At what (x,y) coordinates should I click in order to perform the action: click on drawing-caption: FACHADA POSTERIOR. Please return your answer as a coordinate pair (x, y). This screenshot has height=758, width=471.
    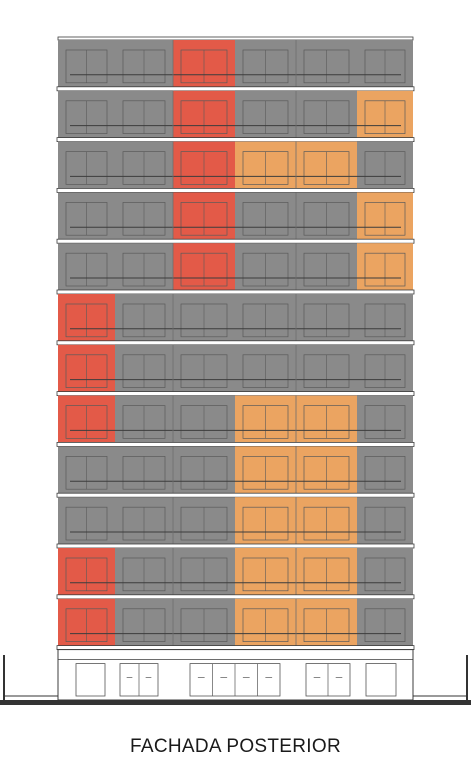
    Looking at the image, I should click on (235, 746).